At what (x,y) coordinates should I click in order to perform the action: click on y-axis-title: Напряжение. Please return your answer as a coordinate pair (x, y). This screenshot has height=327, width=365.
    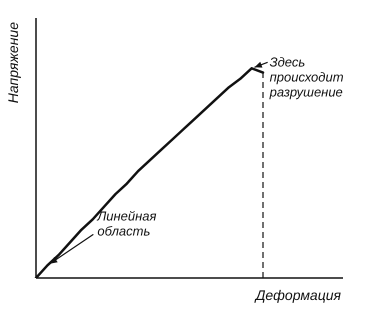
    Looking at the image, I should click on (13, 63).